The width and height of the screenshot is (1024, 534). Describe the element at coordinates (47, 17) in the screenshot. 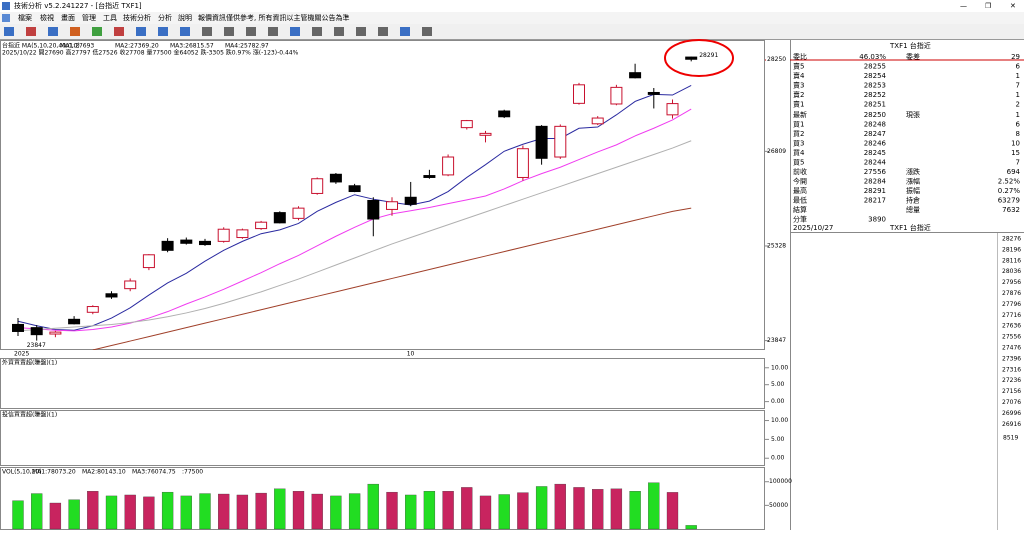

I see `menu-item: 檢視` at that location.